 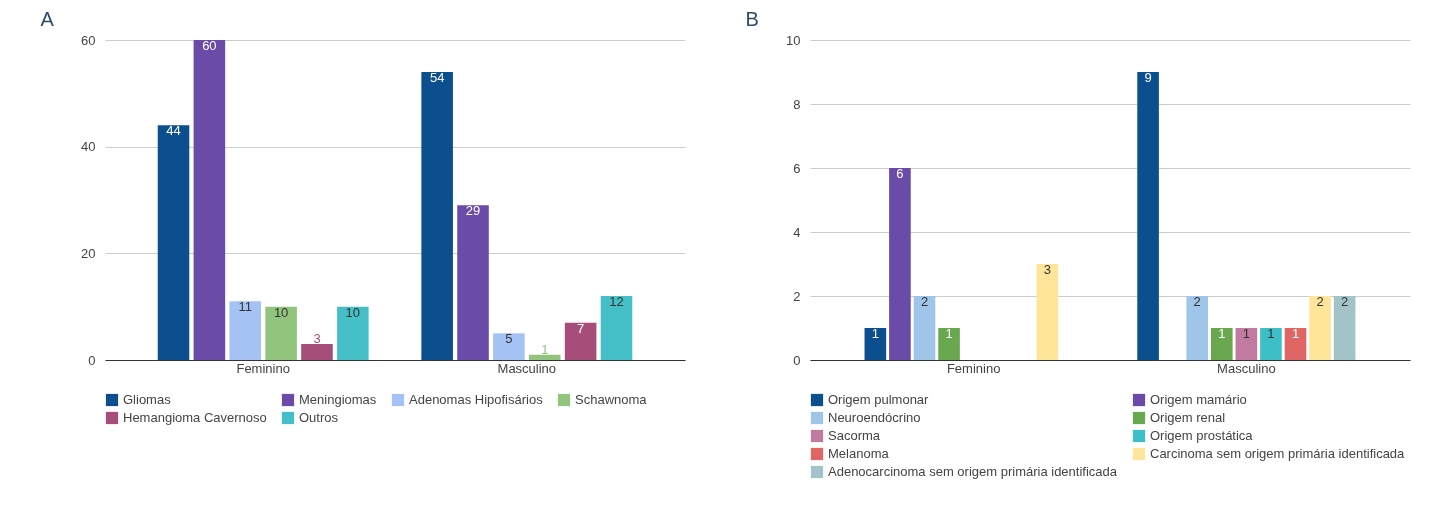 I want to click on data-label: 60, so click(x=209, y=45).